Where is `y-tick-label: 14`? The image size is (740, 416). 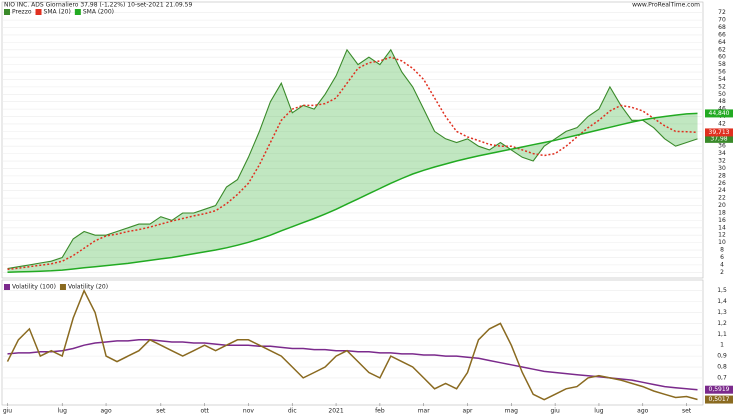
y-tick-label: 14 is located at coordinates (722, 227).